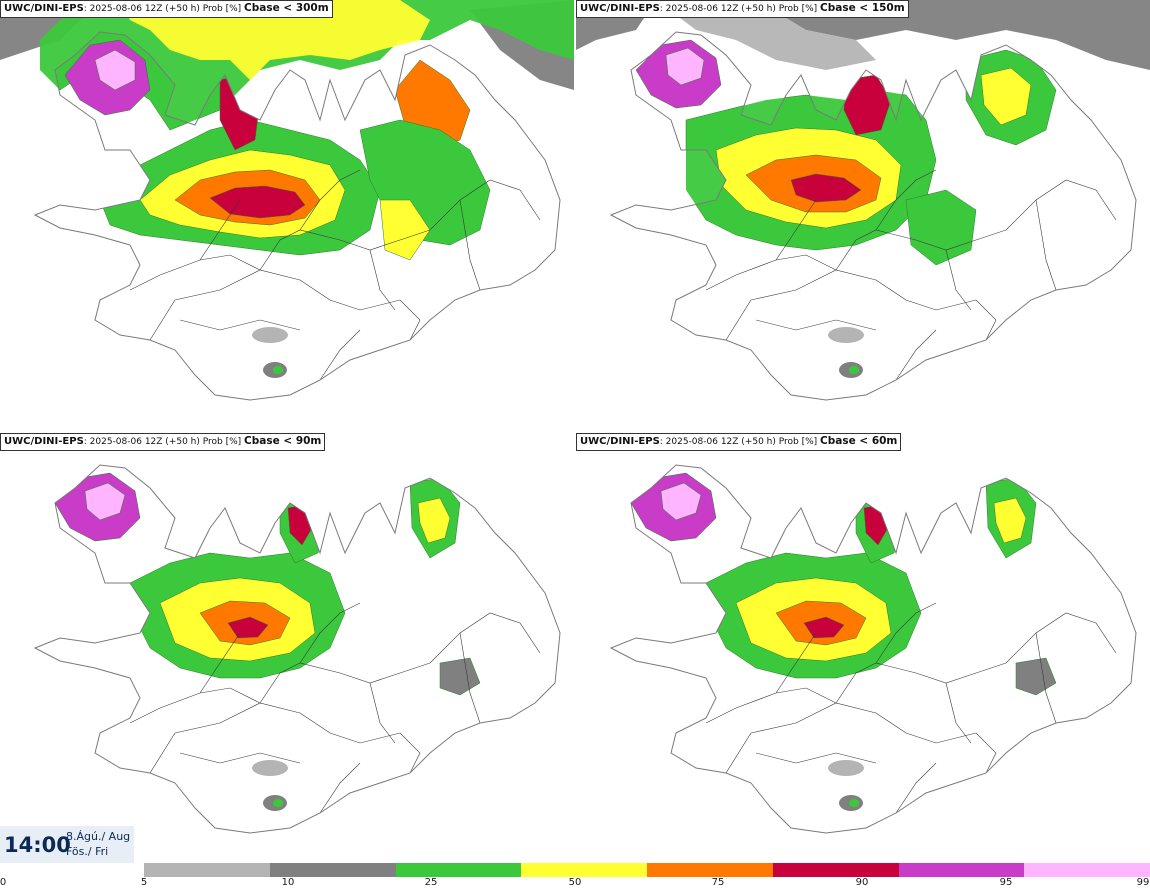 Image resolution: width=1150 pixels, height=891 pixels. I want to click on valid-date: 8.Ágú./ Aug, so click(98, 836).